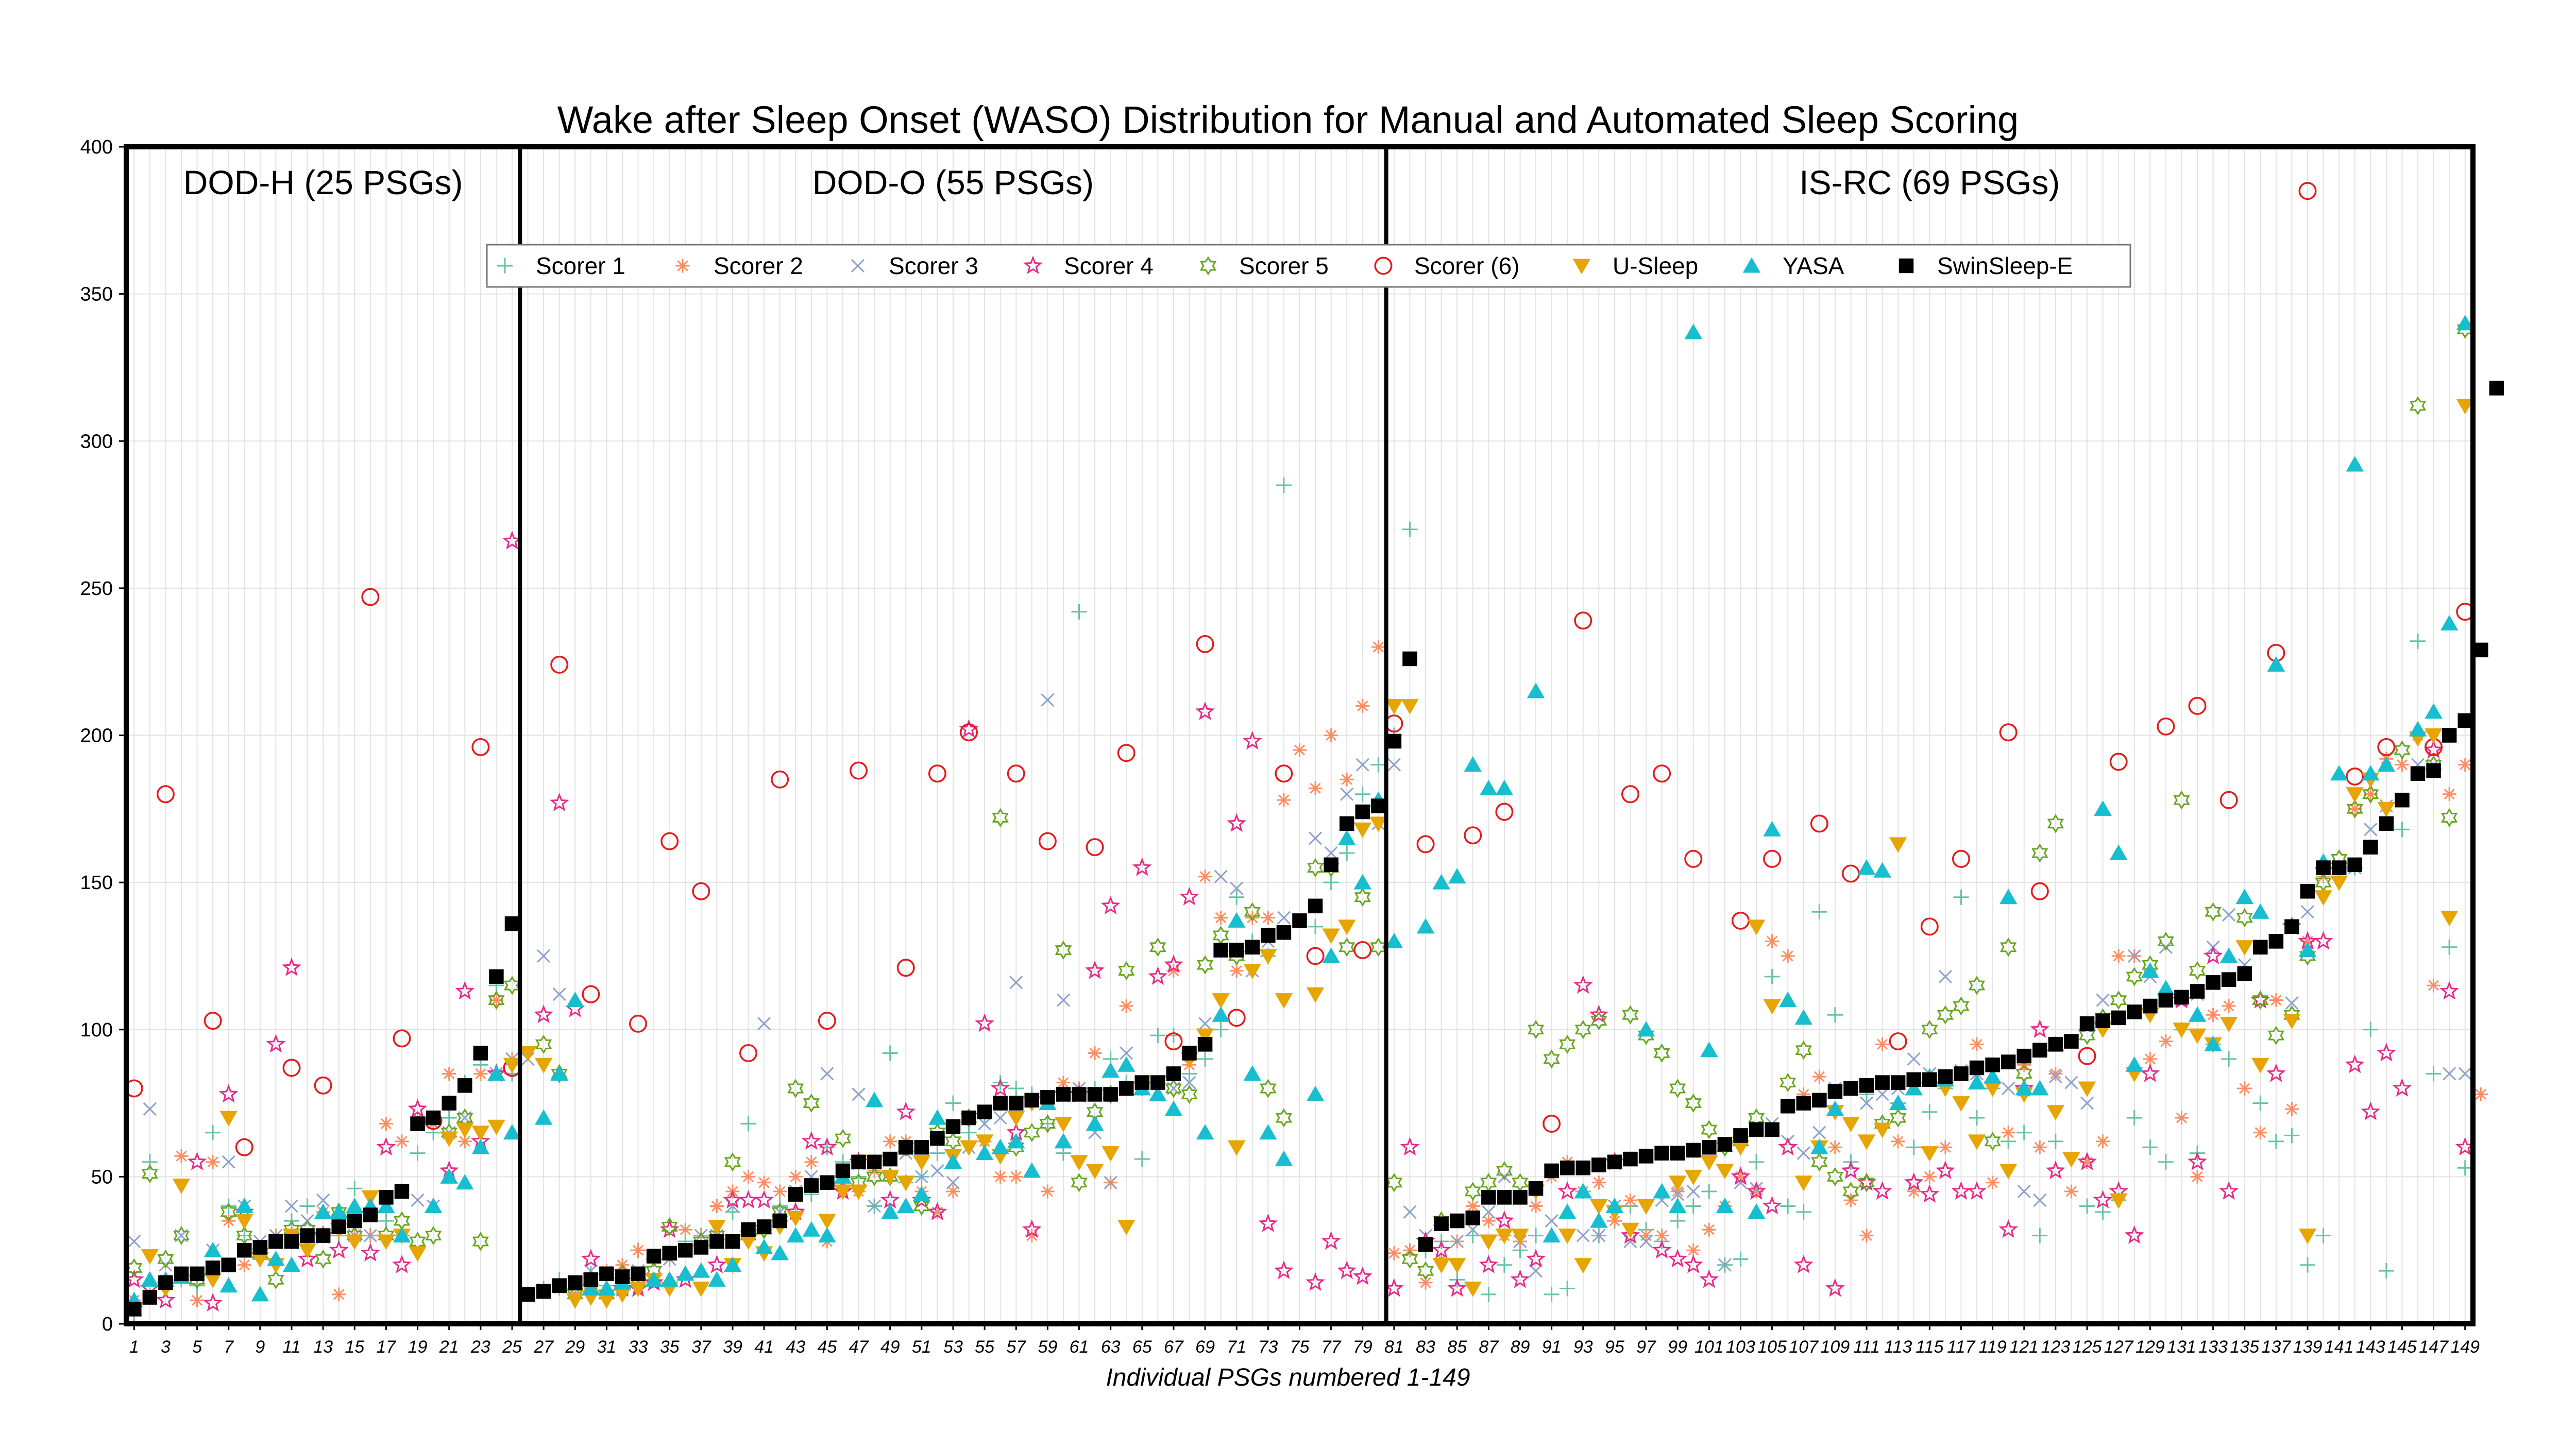 The width and height of the screenshot is (2576, 1449). I want to click on x-tick-label: 145, so click(2402, 1347).